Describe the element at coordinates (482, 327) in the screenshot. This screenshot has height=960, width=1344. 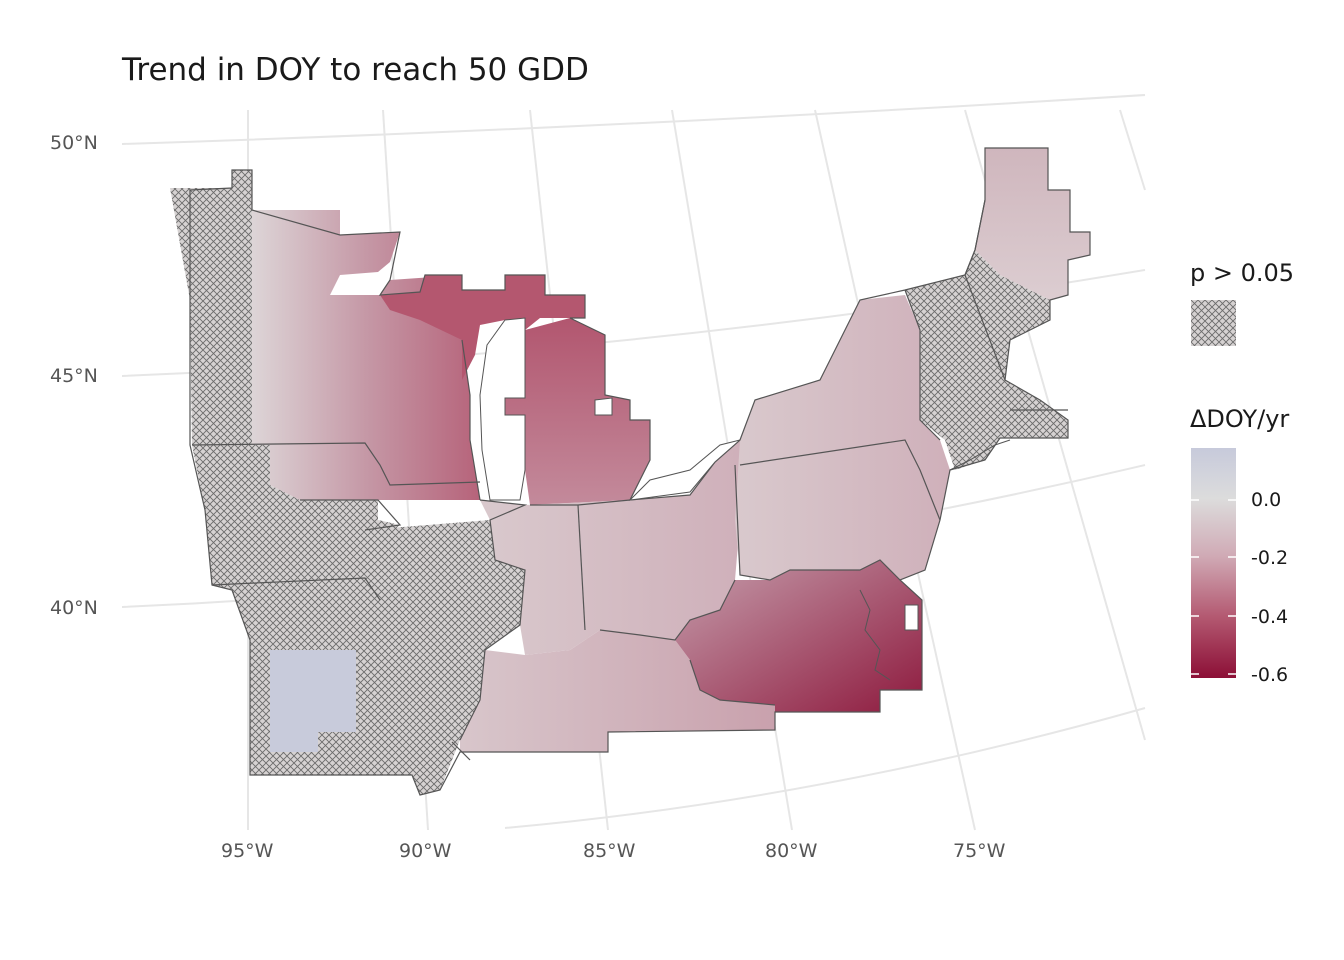
I see `michigan-upper-peninsula` at that location.